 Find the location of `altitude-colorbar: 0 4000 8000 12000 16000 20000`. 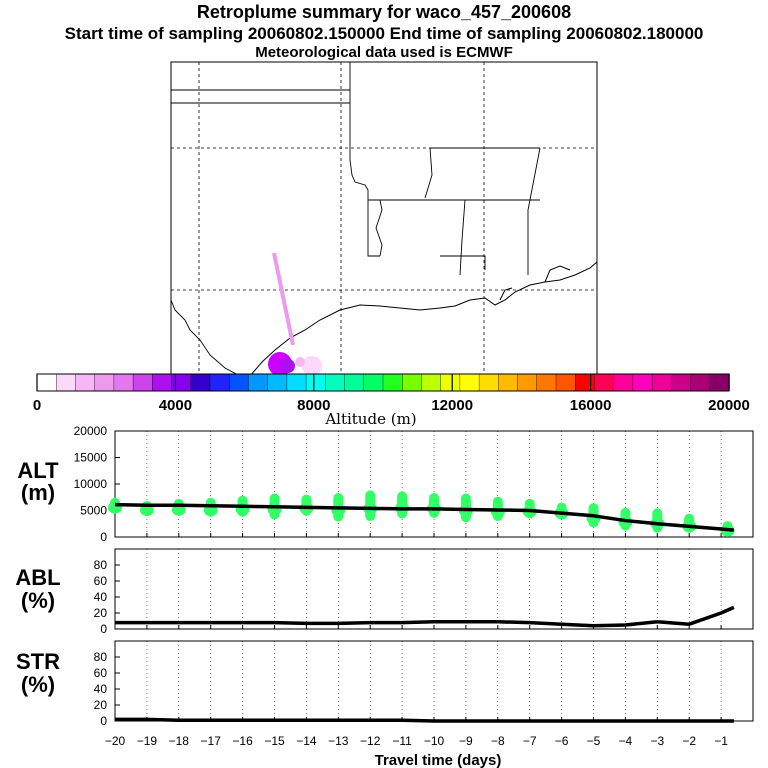

altitude-colorbar: 0 4000 8000 12000 16000 20000 is located at coordinates (391, 393).